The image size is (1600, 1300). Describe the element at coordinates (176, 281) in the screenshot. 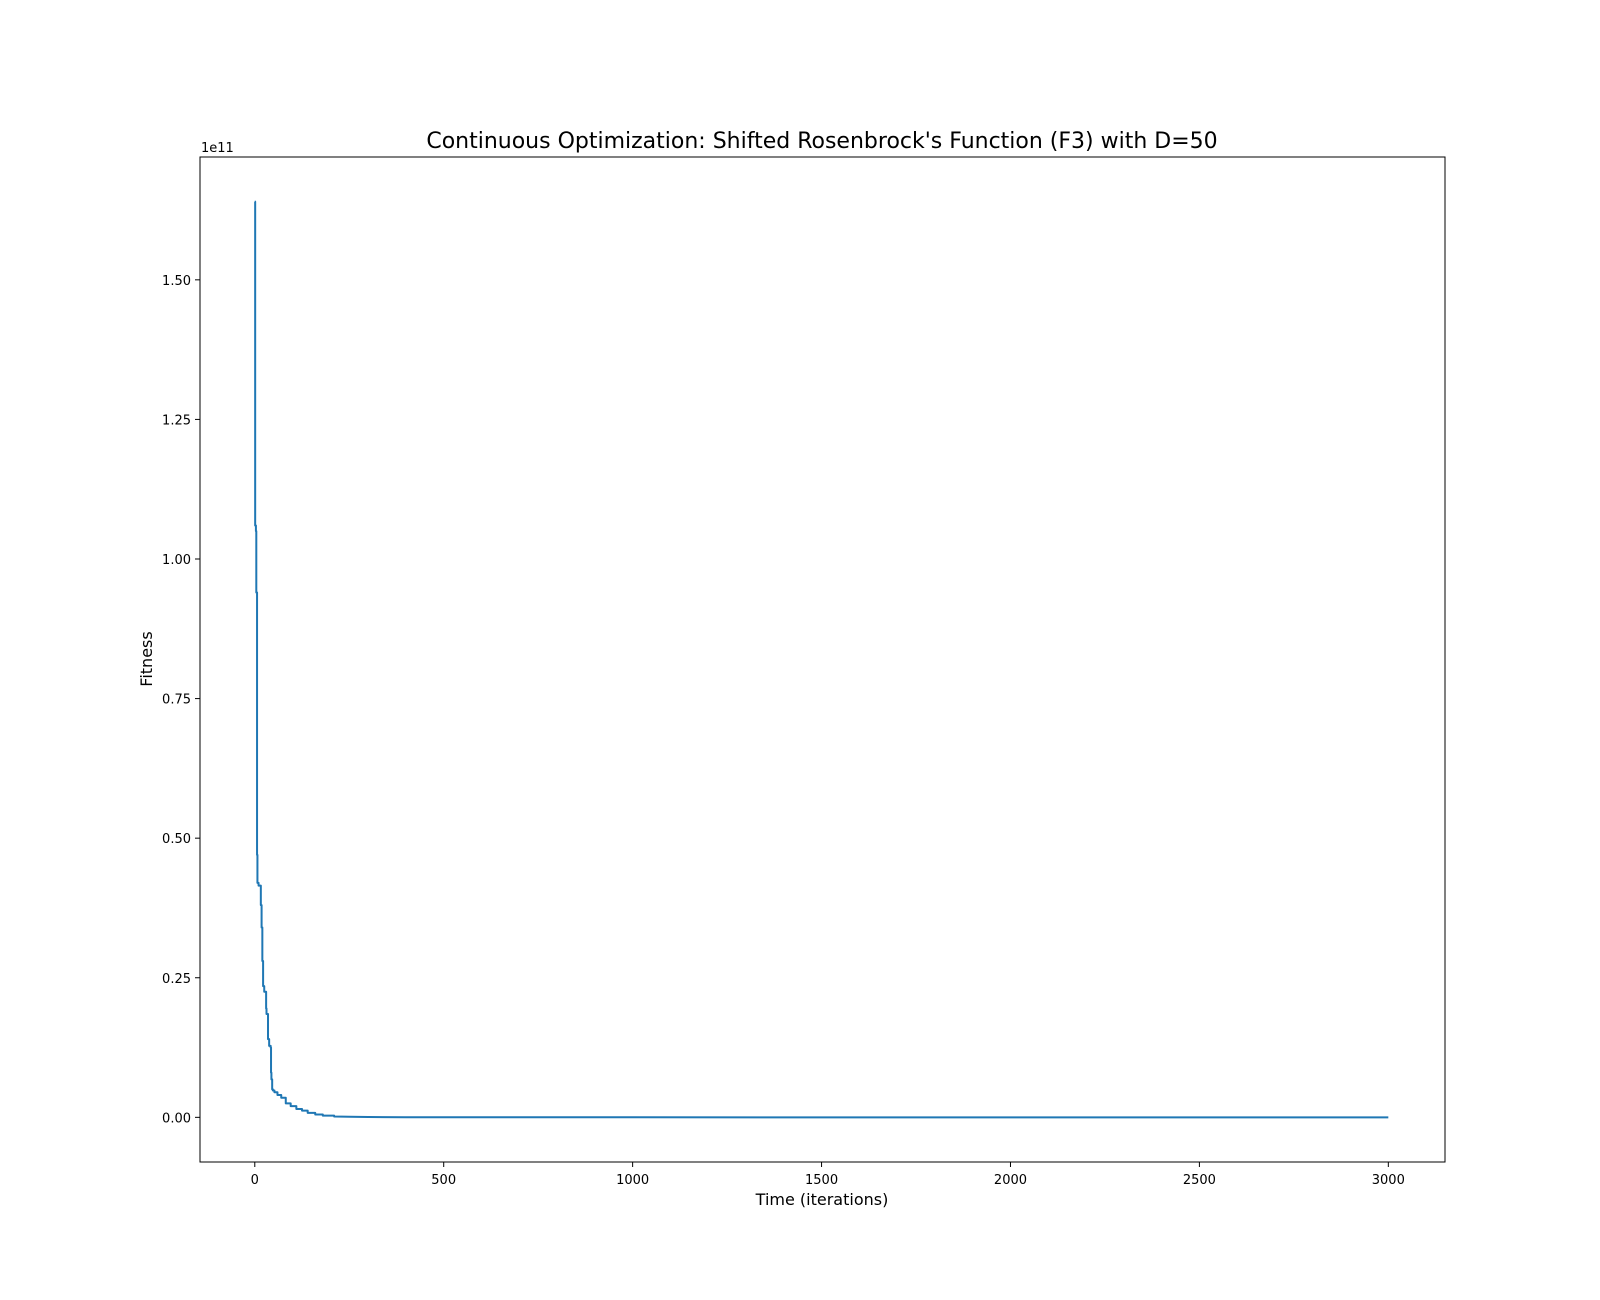

I see `y-tick-label: 1.50` at that location.